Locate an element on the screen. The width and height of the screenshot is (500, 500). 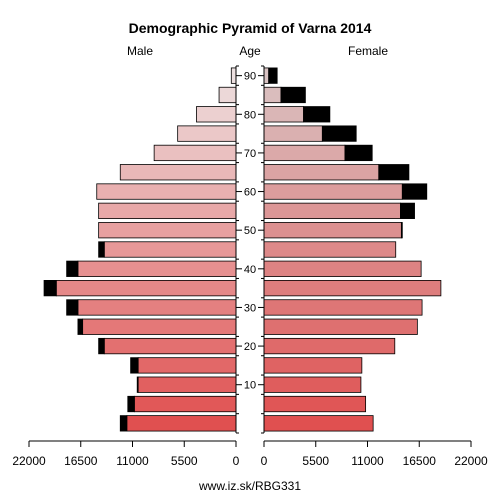
female-x-tick-label-22000: 22000 is located at coordinates (471, 461).